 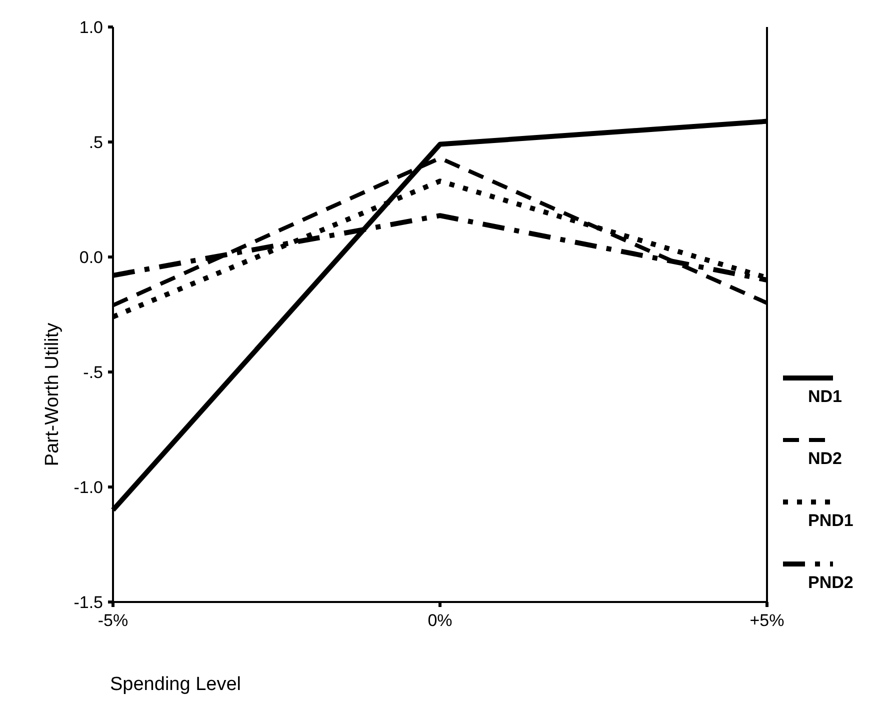 What do you see at coordinates (113, 620) in the screenshot?
I see `x-tick-label: -5%` at bounding box center [113, 620].